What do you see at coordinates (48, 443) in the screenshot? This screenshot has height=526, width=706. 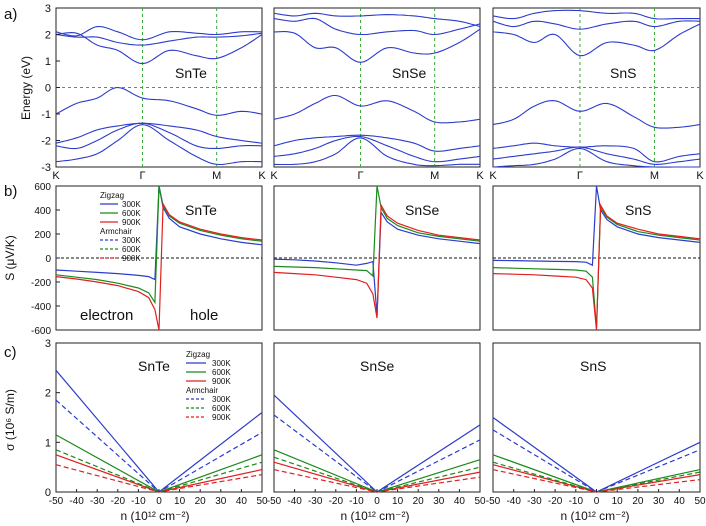 I see `ytick-label: 1` at bounding box center [48, 443].